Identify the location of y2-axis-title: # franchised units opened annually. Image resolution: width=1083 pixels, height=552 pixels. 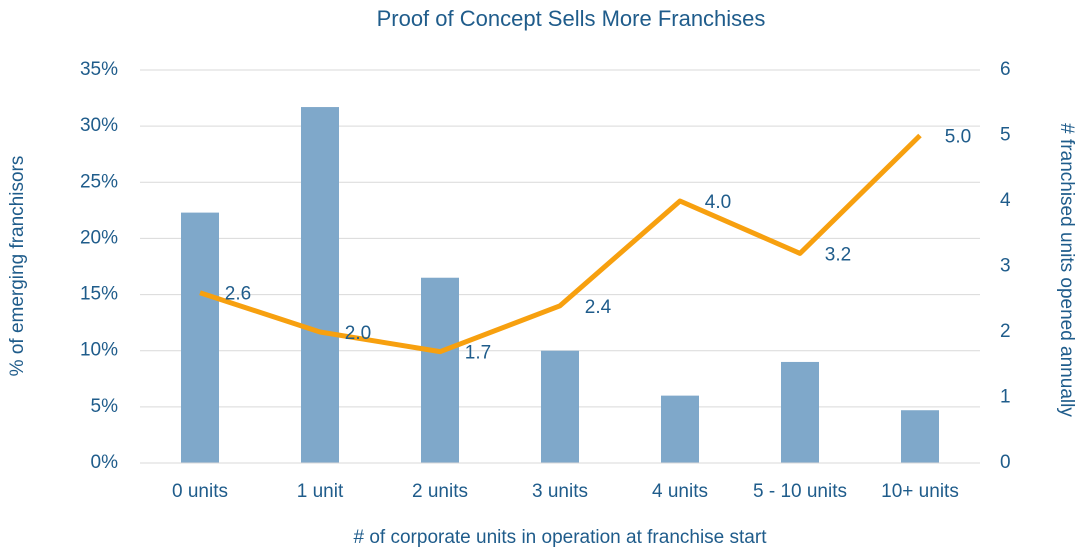
(1066, 270).